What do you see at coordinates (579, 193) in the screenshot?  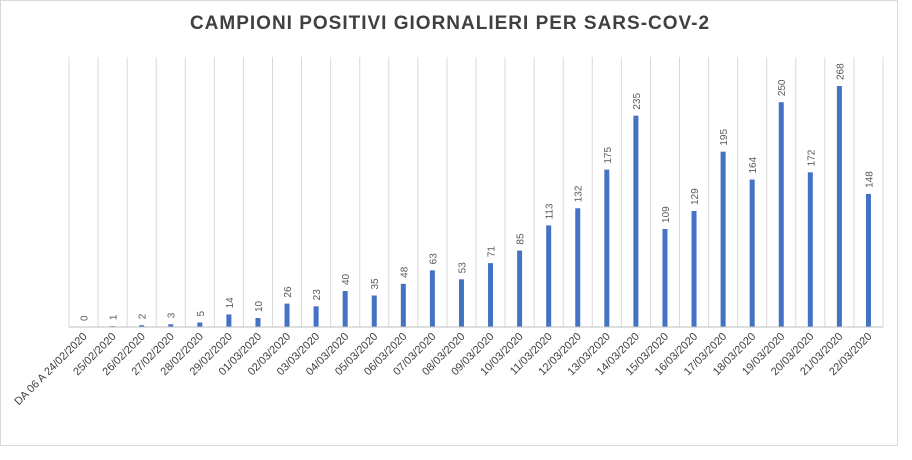 I see `data-label: 132` at bounding box center [579, 193].